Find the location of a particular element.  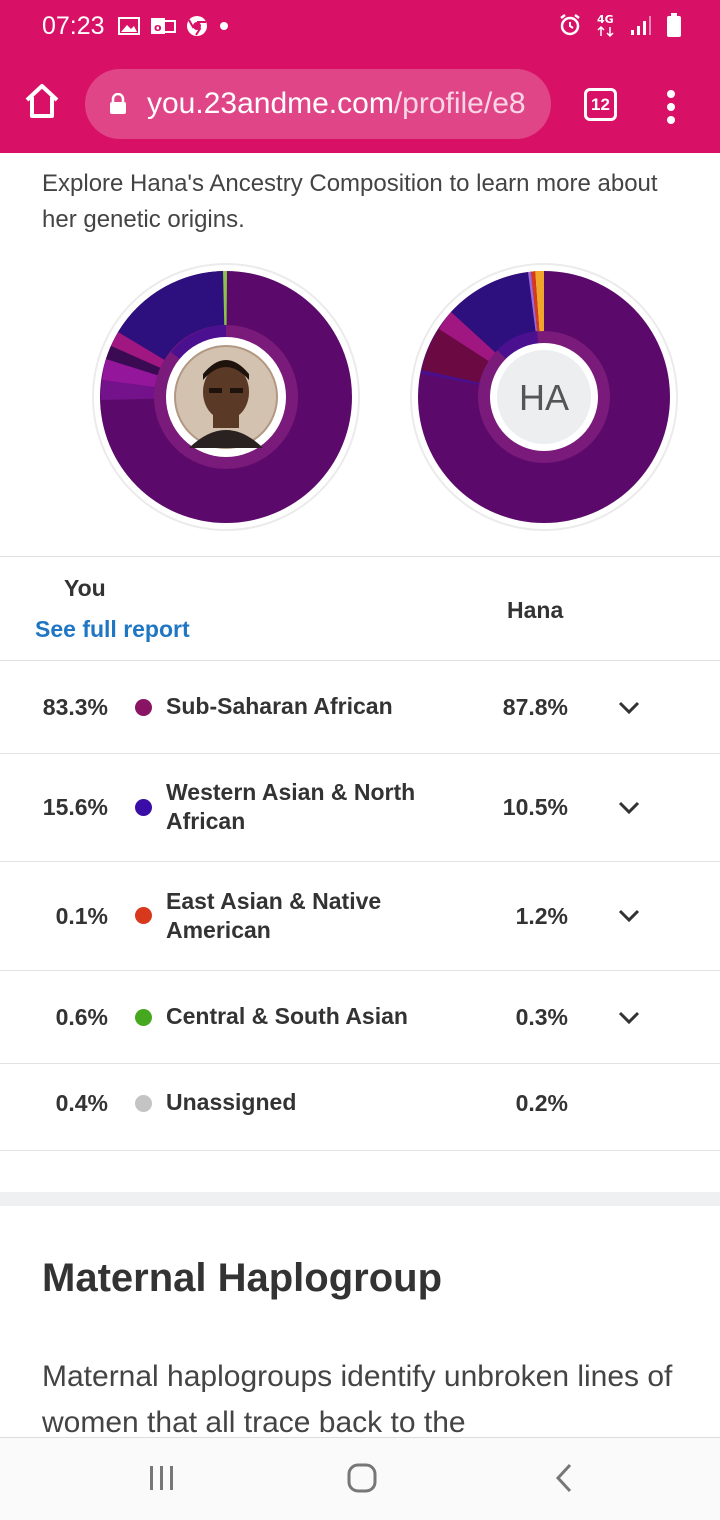

home-nav-icon is located at coordinates (362, 1478).